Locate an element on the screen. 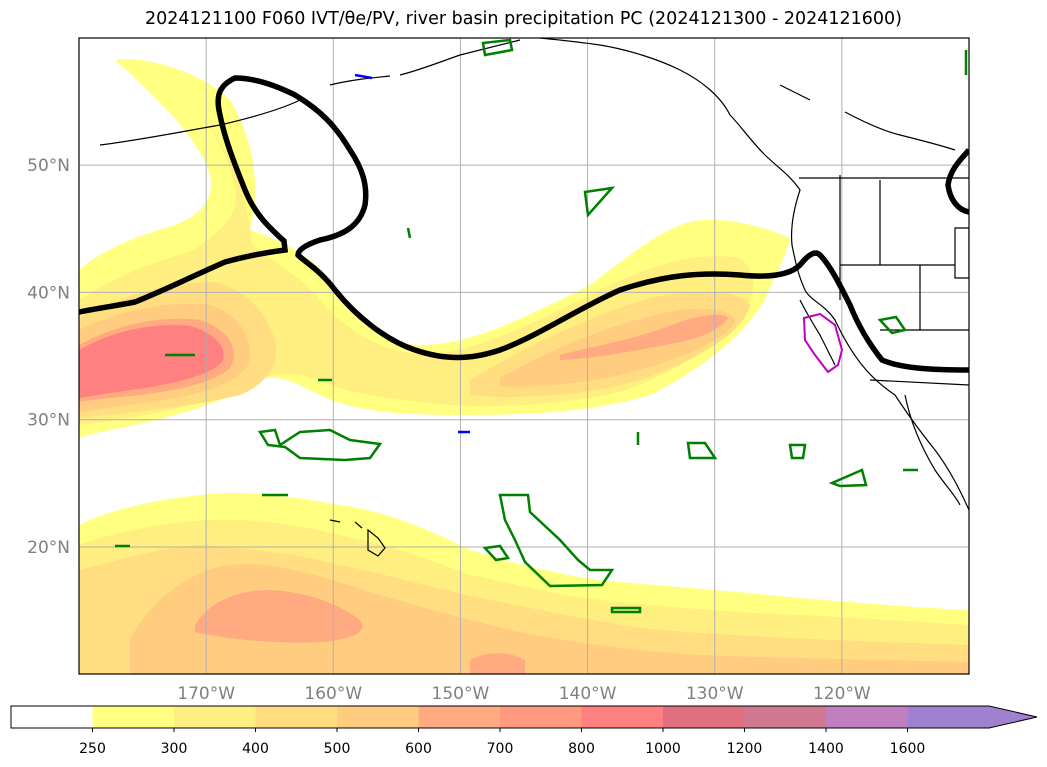  latitude-tick-label: 30°N is located at coordinates (48, 421).